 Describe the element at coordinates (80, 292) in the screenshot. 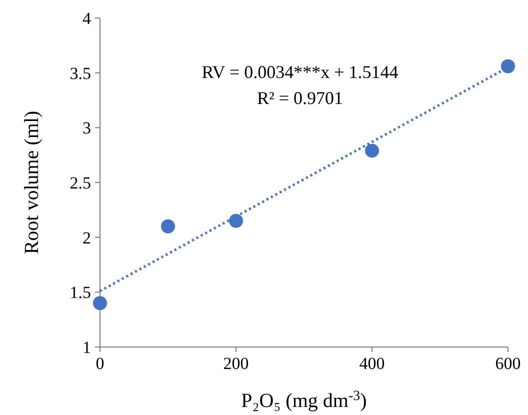

I see `y-tick-label: 1.5` at that location.